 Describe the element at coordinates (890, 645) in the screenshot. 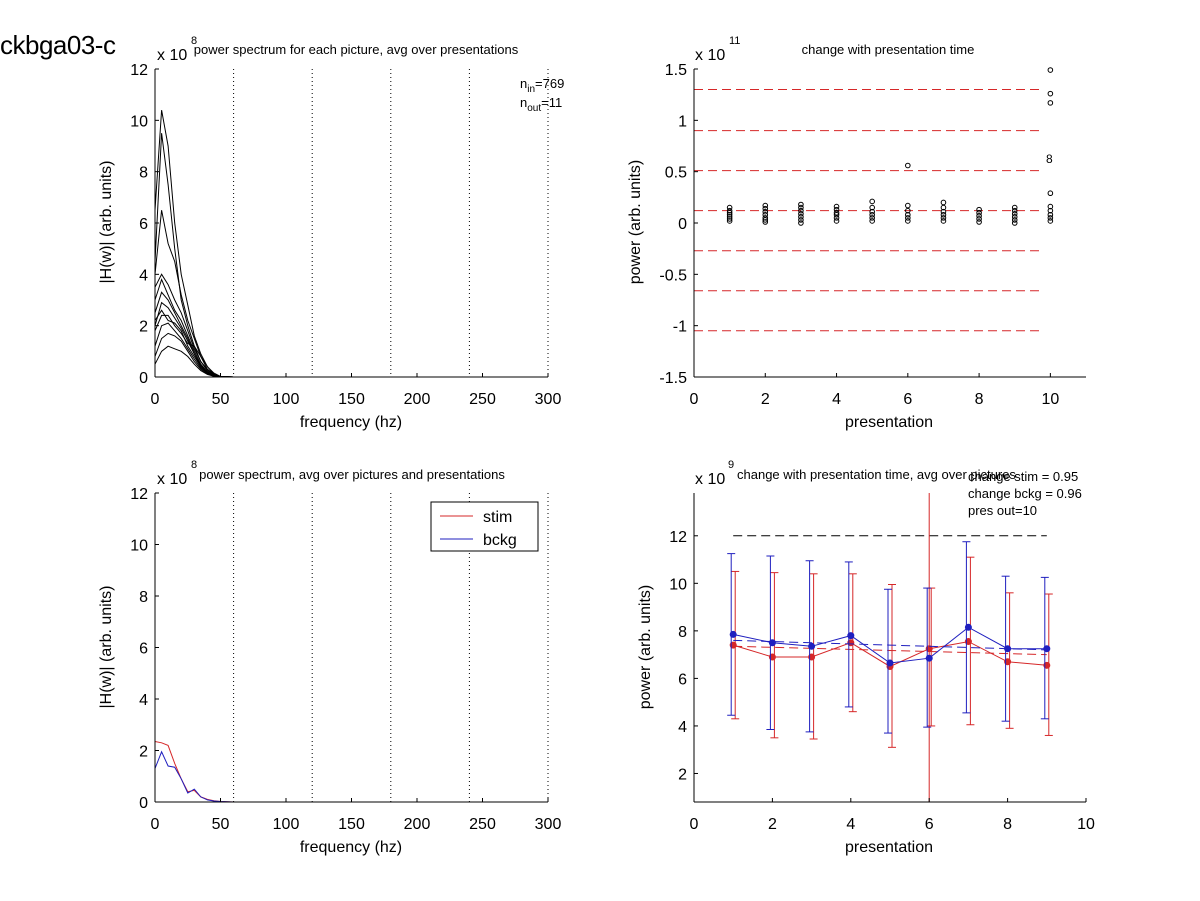

I see `trend-line-bckg` at that location.